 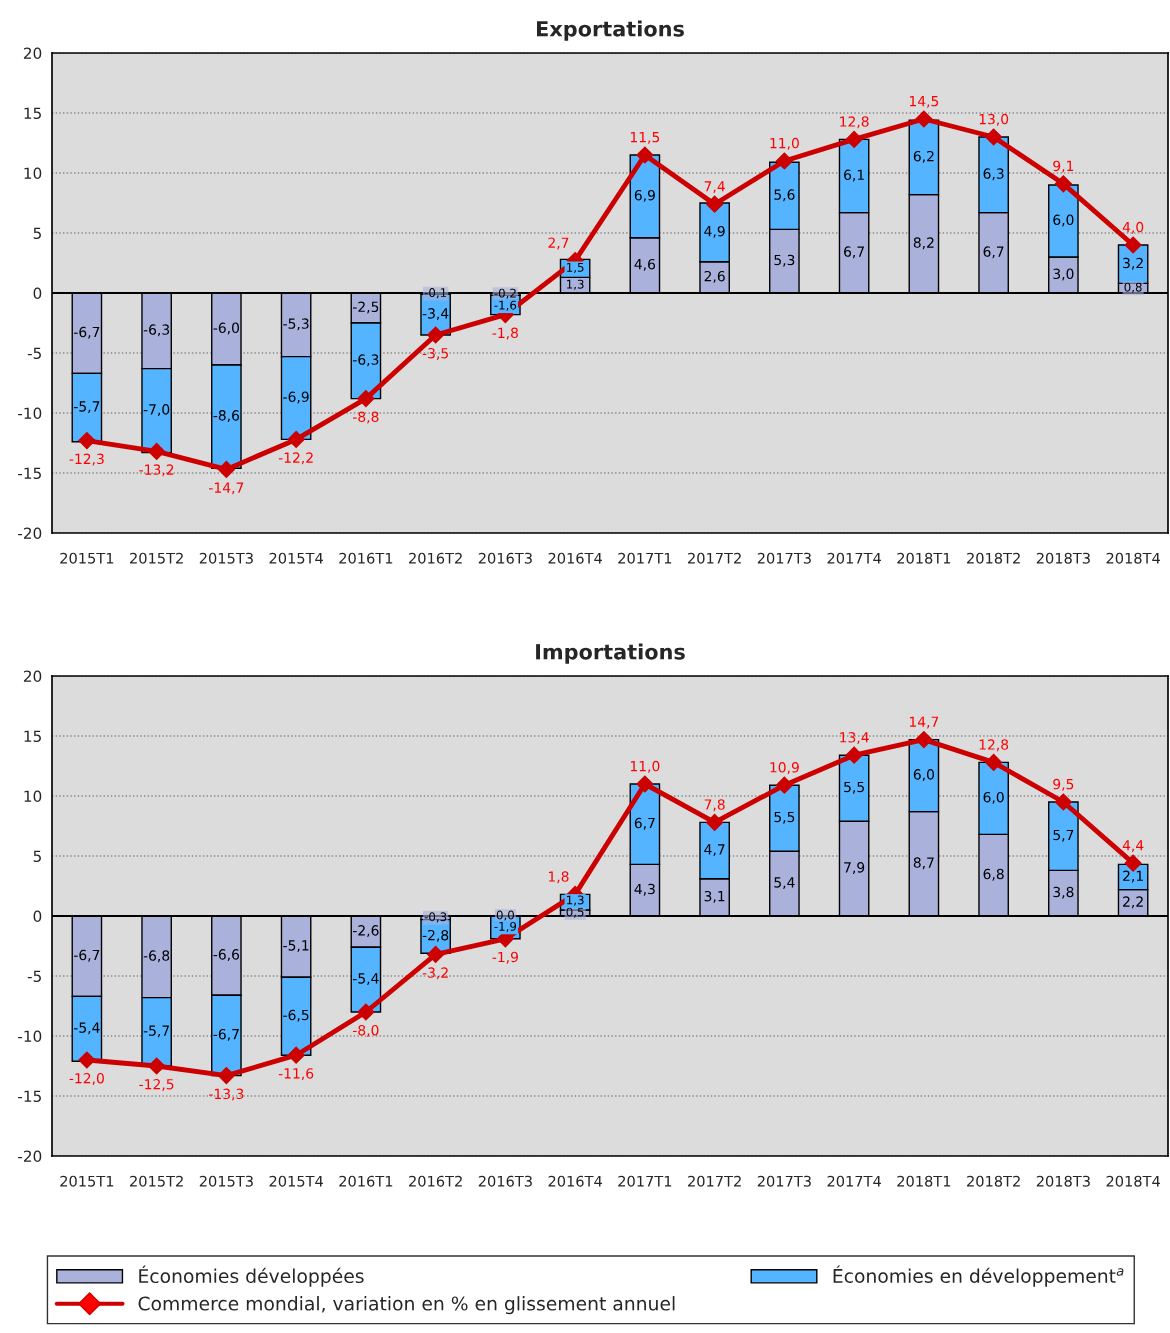 What do you see at coordinates (32, 53) in the screenshot?
I see `y-tick-label: 20` at bounding box center [32, 53].